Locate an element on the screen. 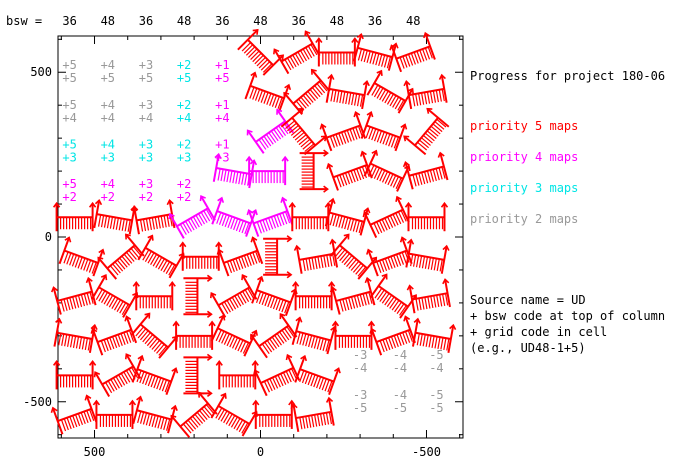 This screenshot has height=474, width=687. x-tick-label: -500 is located at coordinates (426, 452).